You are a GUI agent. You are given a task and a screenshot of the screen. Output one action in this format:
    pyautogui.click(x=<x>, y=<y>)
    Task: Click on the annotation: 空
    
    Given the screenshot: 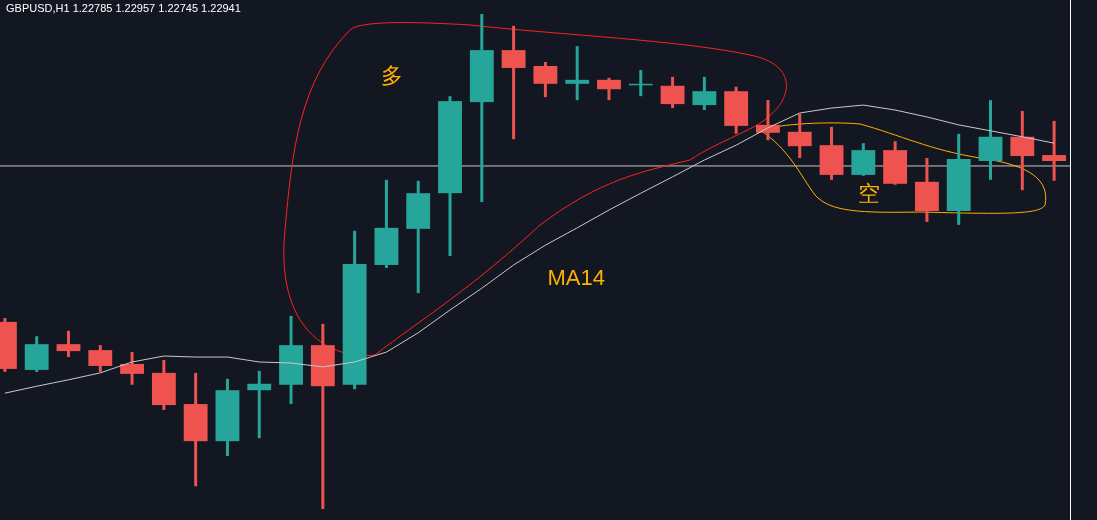 What is the action you would take?
    pyautogui.click(x=869, y=193)
    